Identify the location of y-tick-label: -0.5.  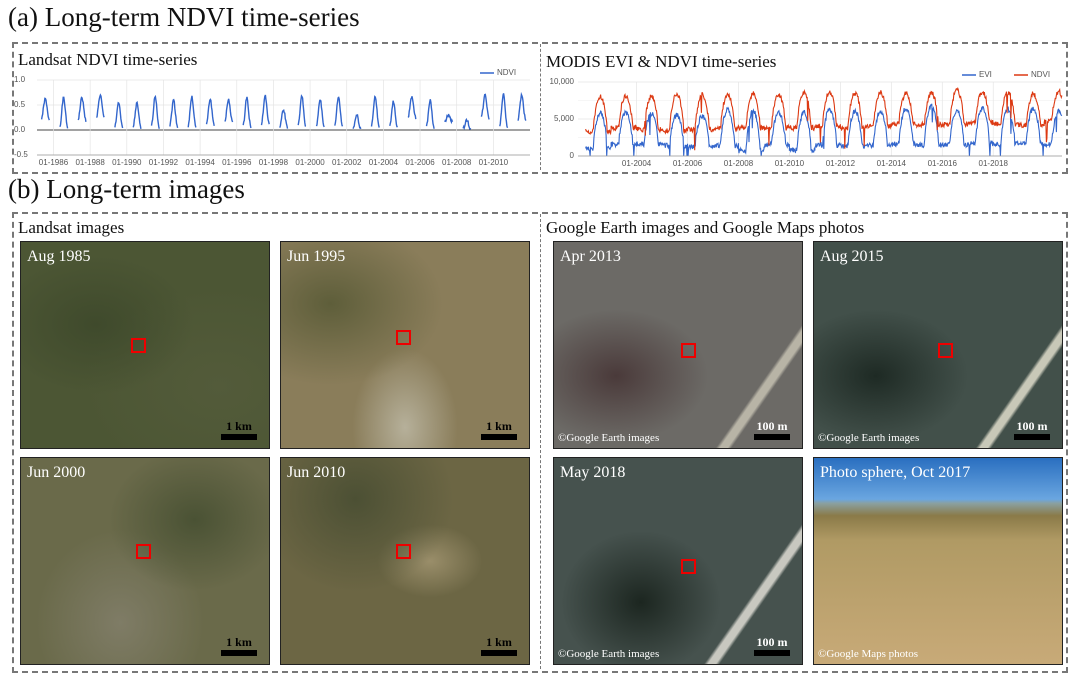
(21, 154).